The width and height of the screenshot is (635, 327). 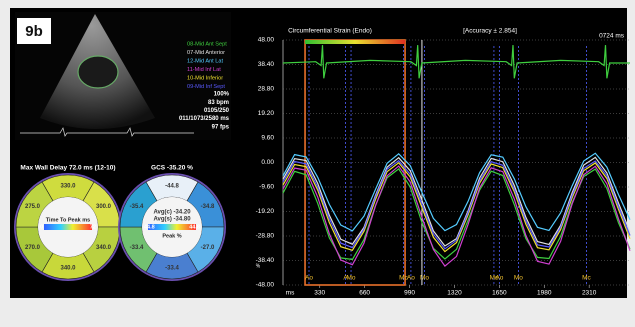 What do you see at coordinates (172, 220) in the screenshot?
I see `avg-s: Avg(s) -34.80` at bounding box center [172, 220].